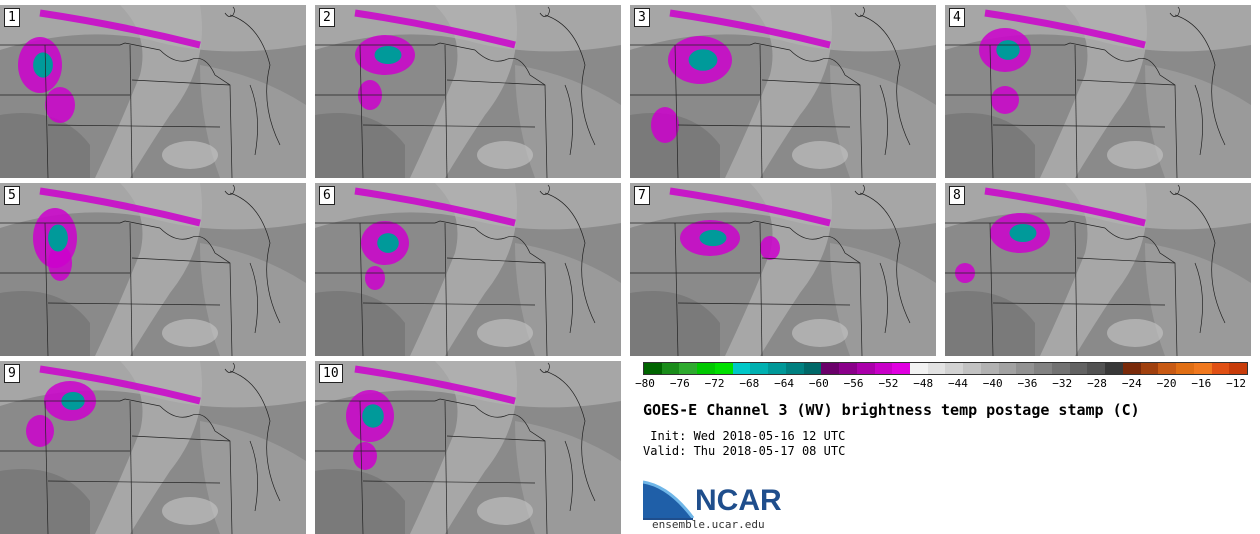 This screenshot has width=1260, height=534. Describe the element at coordinates (642, 195) in the screenshot. I see `panel-label: 7` at that location.